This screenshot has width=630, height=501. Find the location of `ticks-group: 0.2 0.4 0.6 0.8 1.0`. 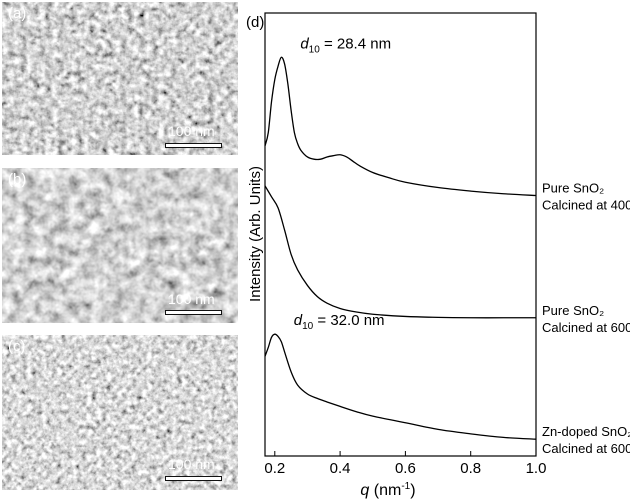

ticks-group: 0.2 0.4 0.6 0.8 1.0 is located at coordinates (405, 464).